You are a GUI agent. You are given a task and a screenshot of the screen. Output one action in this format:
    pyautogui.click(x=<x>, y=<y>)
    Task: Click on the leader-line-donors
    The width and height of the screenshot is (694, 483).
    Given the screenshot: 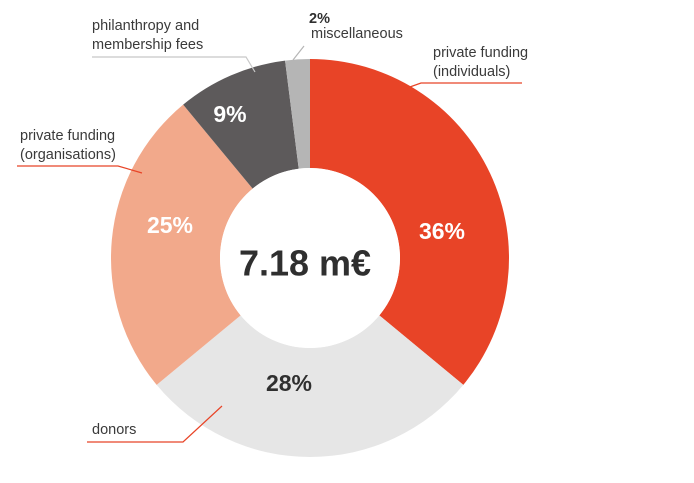 What is the action you would take?
    pyautogui.click(x=155, y=424)
    